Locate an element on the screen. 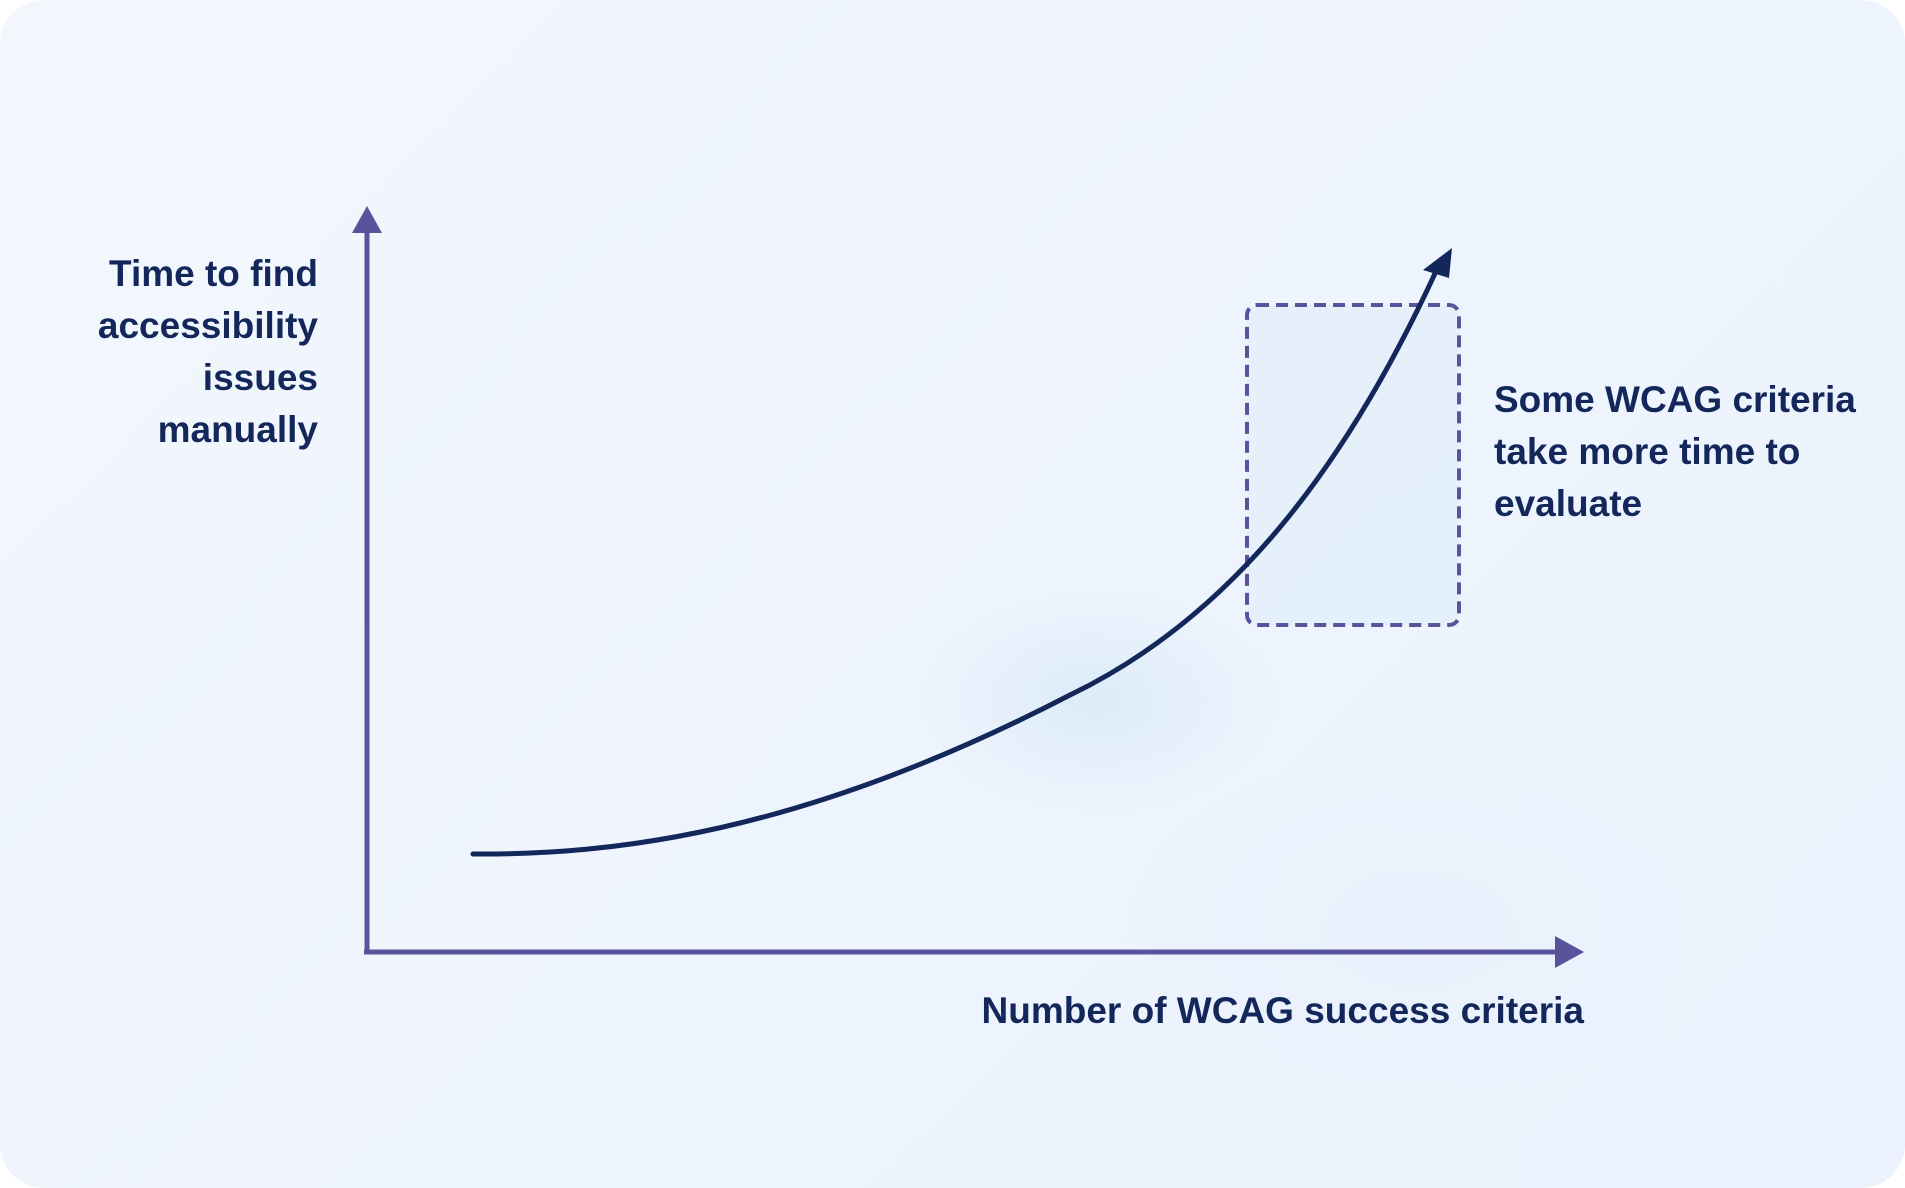  y-axis-arrowhead is located at coordinates (367, 219).